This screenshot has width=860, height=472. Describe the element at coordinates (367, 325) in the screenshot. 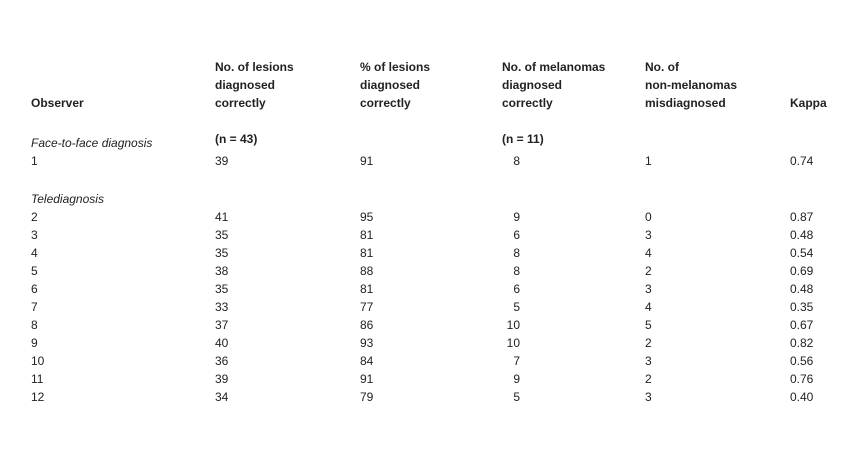

I see `cell-pct: 86` at that location.